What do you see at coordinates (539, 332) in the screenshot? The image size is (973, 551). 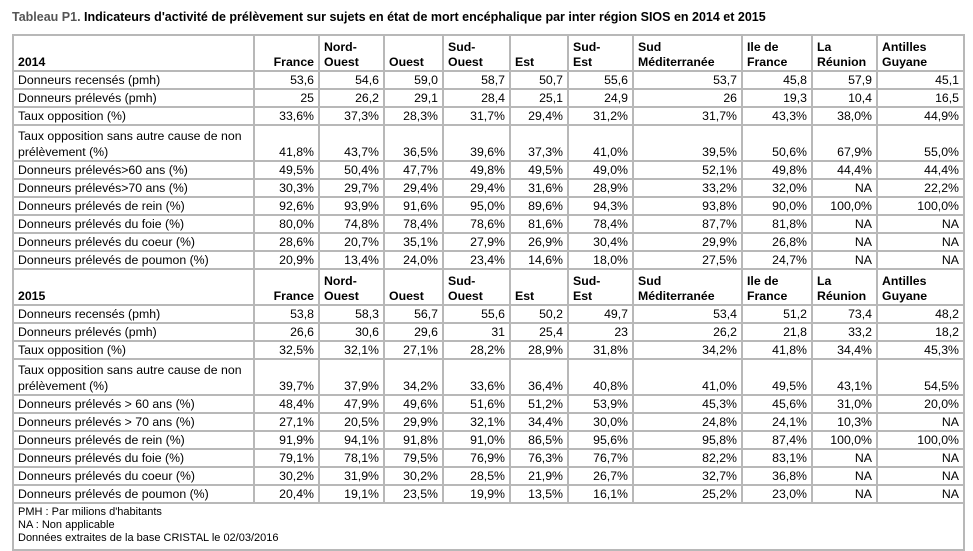 I see `table-cell: 25,4` at bounding box center [539, 332].